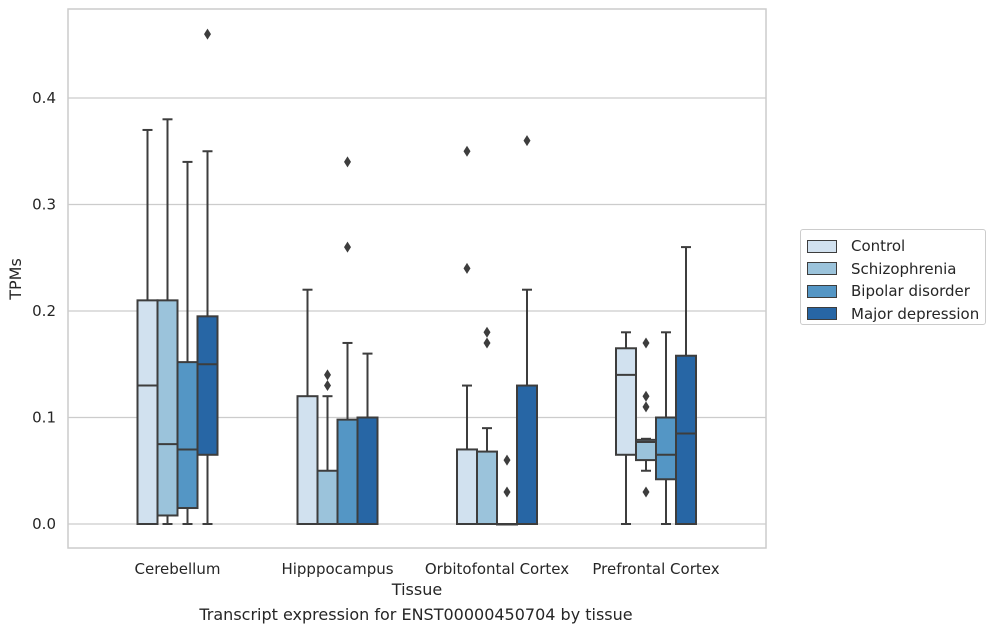 The width and height of the screenshot is (997, 634). Describe the element at coordinates (878, 246) in the screenshot. I see `legend-label: Control` at that location.